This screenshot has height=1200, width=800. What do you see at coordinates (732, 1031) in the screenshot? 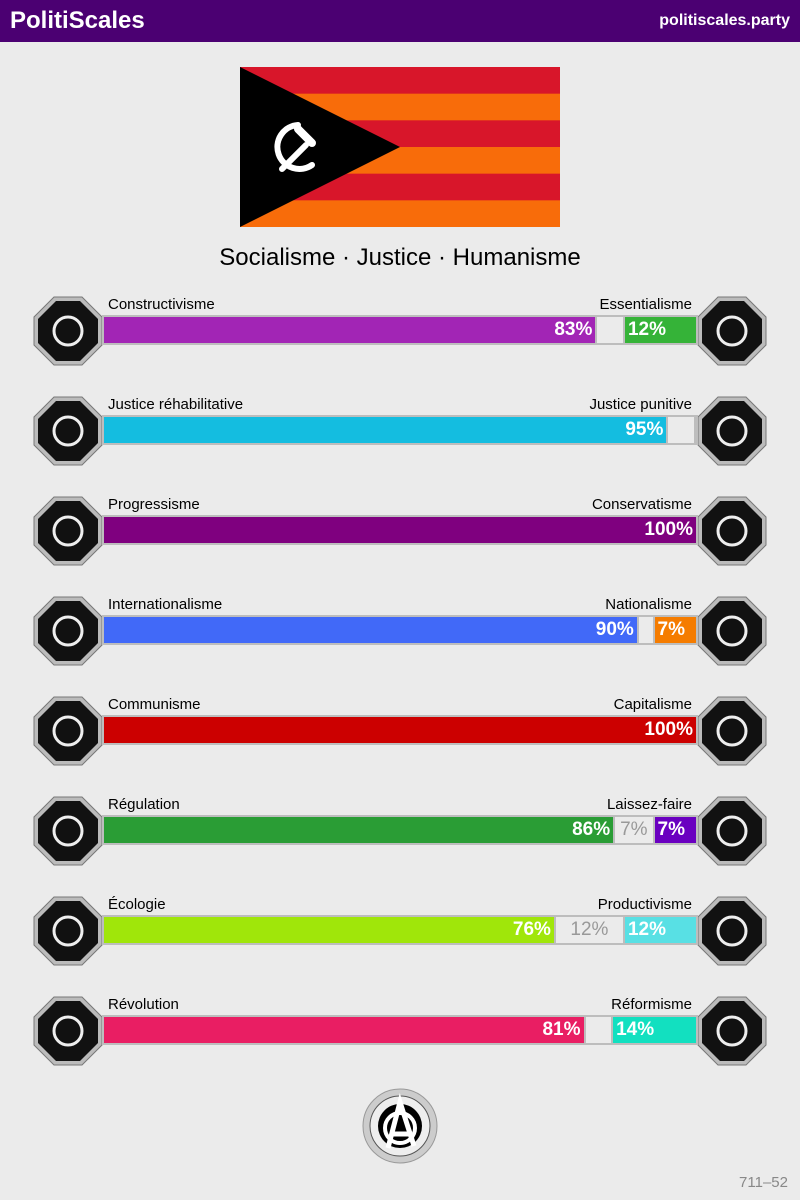
I see `parliament-icon` at bounding box center [732, 1031].